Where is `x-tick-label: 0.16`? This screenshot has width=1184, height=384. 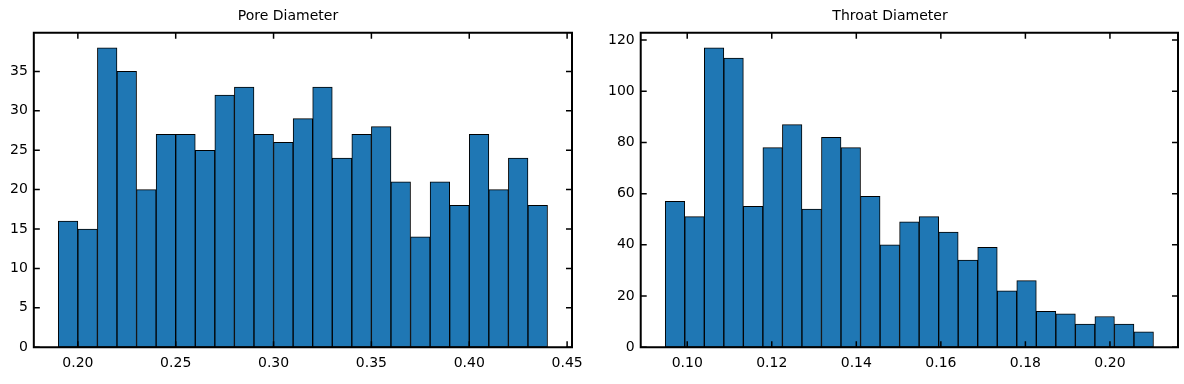
x-tick-label: 0.16 is located at coordinates (941, 362).